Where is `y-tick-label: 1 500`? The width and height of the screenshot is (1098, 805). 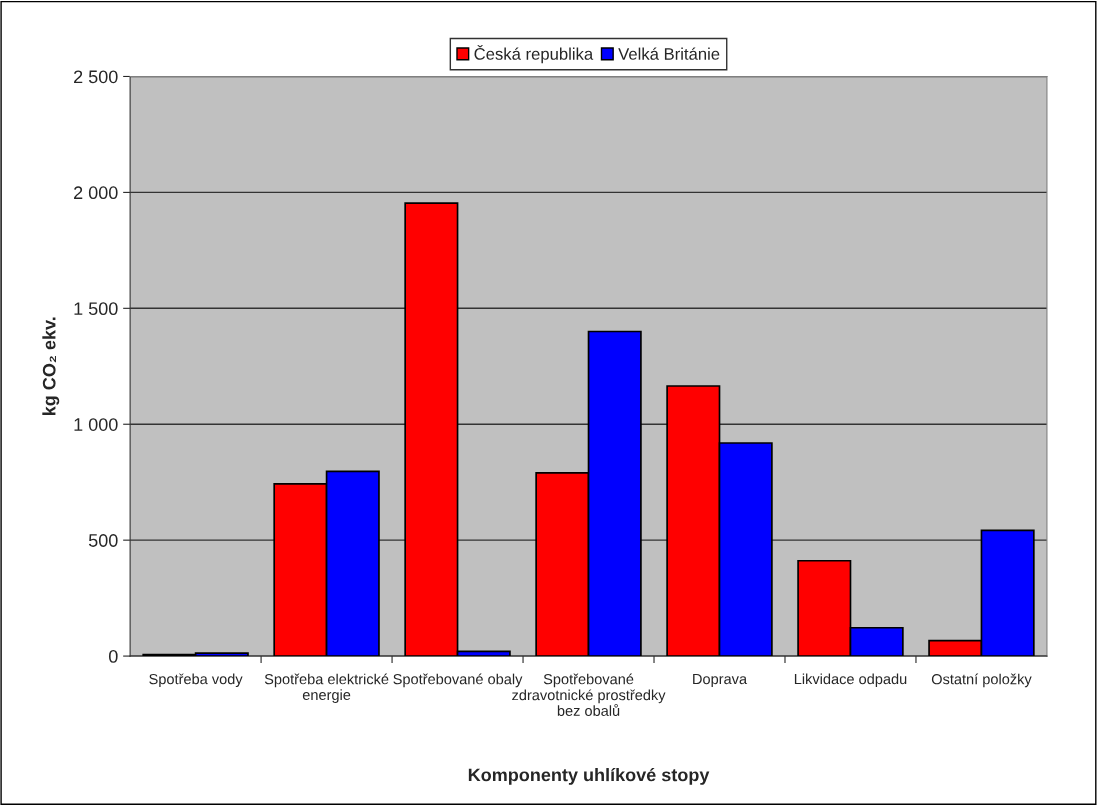 y-tick-label: 1 500 is located at coordinates (96, 309).